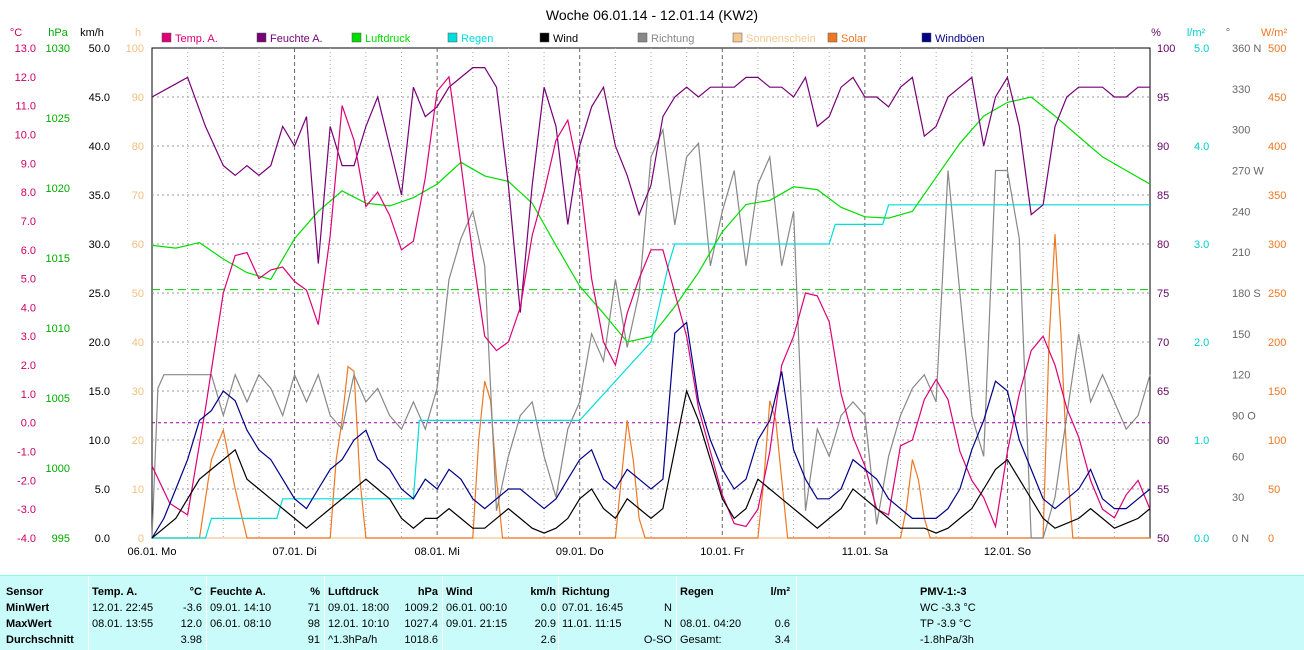 The width and height of the screenshot is (1304, 650). What do you see at coordinates (1241, 90) in the screenshot?
I see `direction-axis-tick: 330` at bounding box center [1241, 90].